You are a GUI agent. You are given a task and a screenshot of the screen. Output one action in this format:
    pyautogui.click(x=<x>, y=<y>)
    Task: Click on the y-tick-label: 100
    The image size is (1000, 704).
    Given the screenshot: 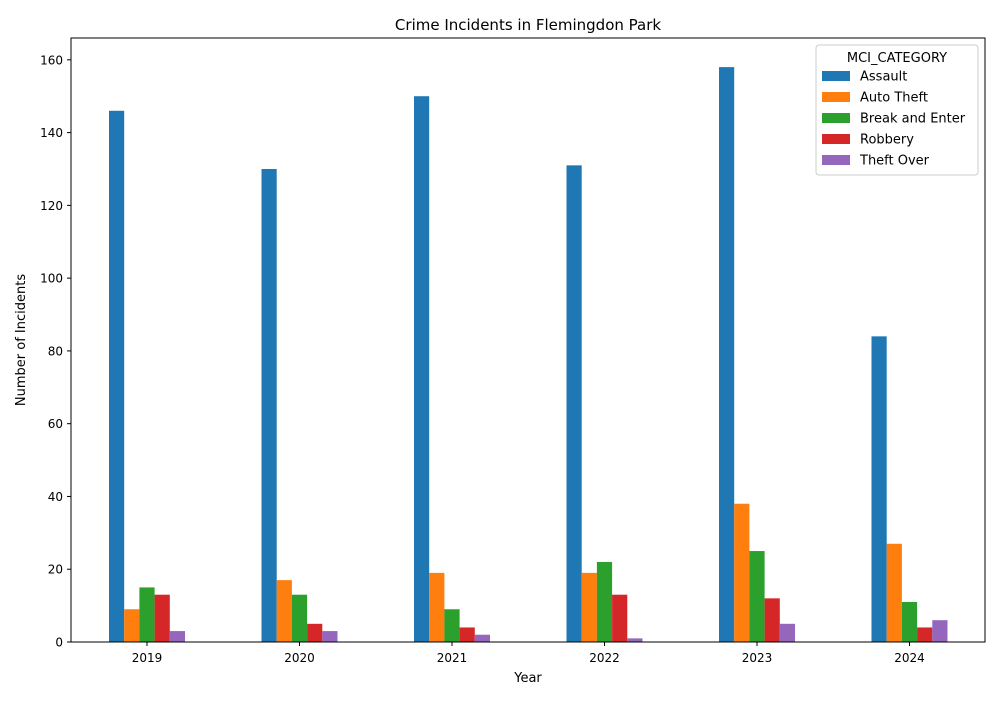 What is the action you would take?
    pyautogui.click(x=51, y=279)
    